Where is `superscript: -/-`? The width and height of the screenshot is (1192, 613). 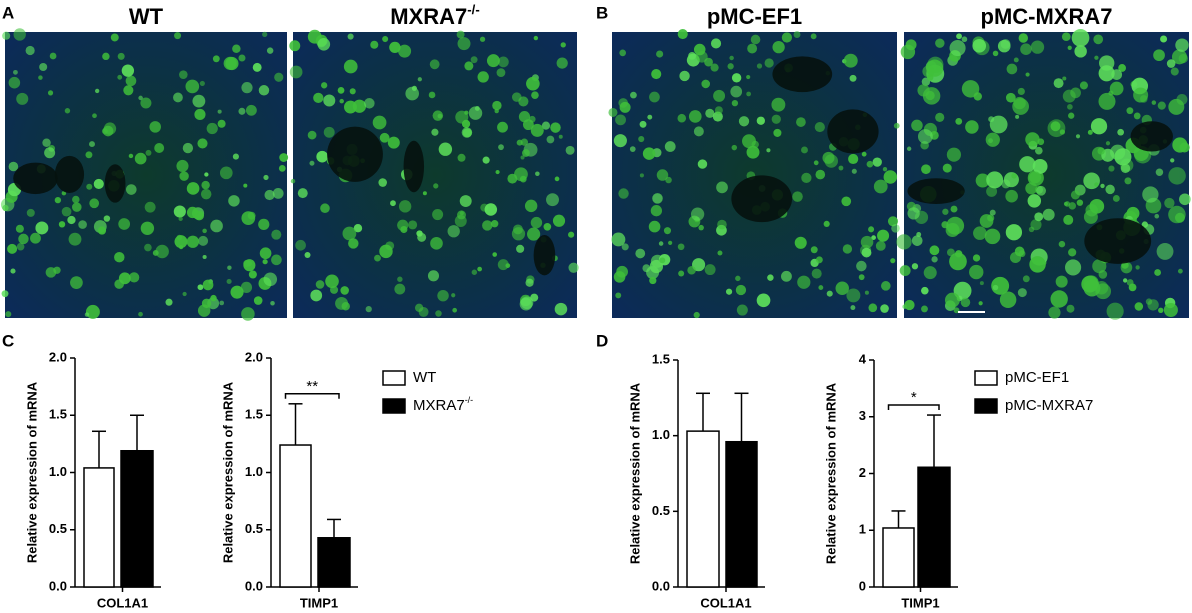 superscript: -/- is located at coordinates (473, 9).